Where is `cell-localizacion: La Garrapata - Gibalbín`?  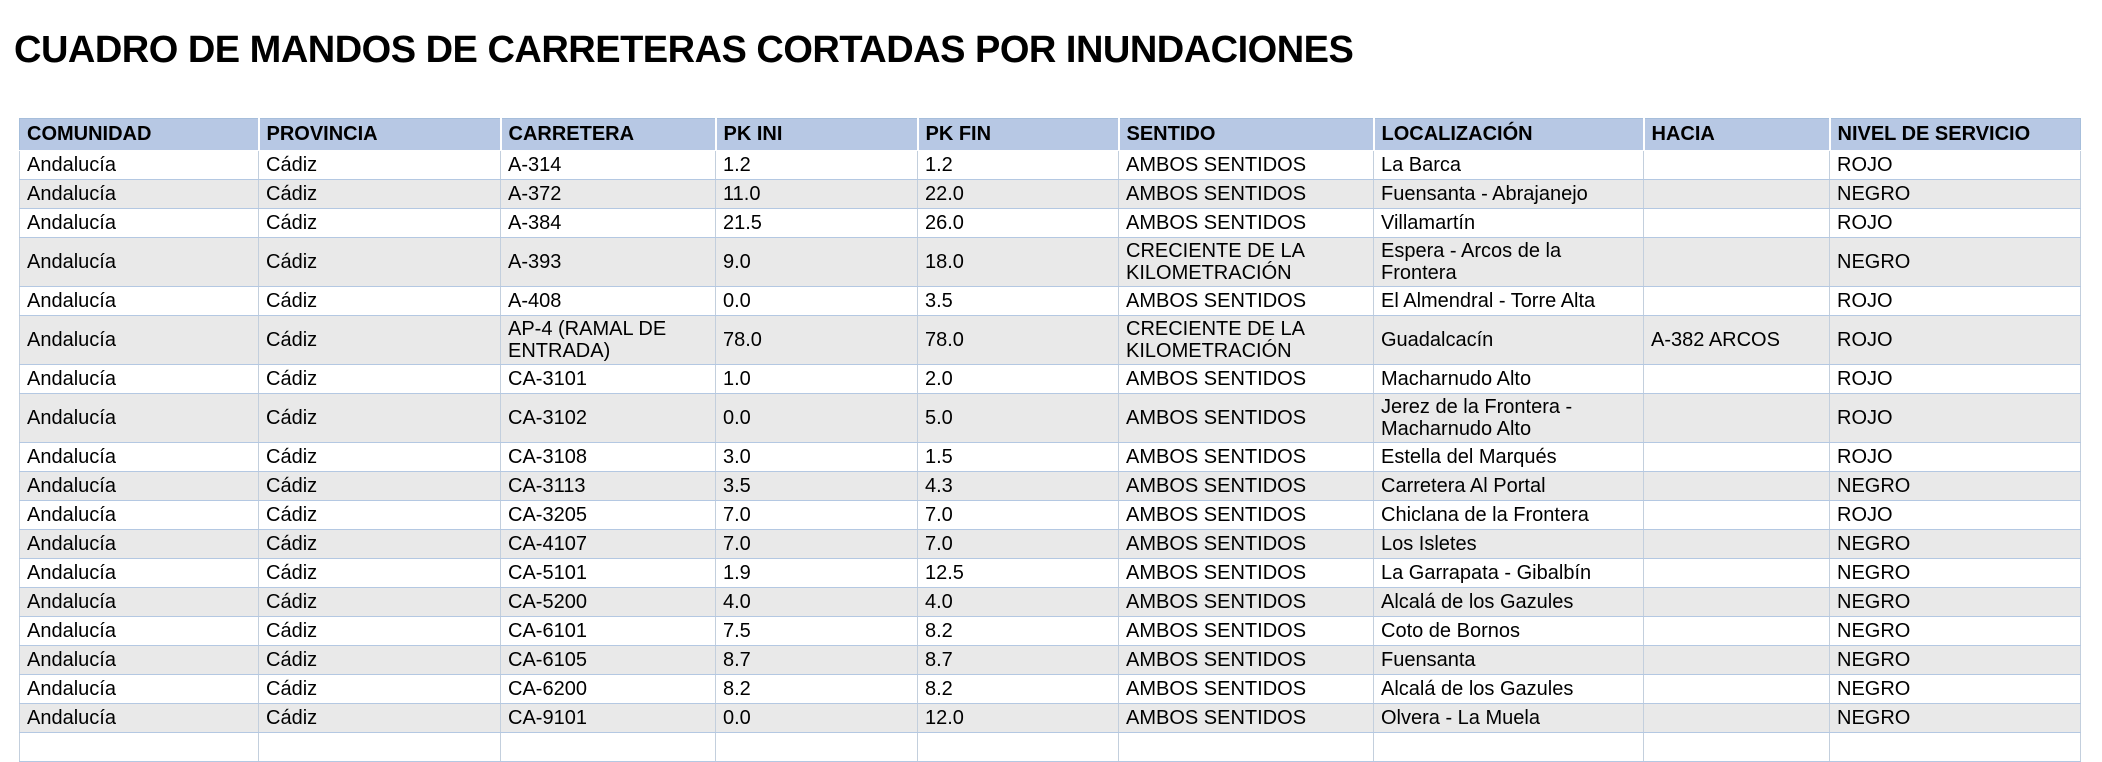
cell-localizacion: La Garrapata - Gibalbín is located at coordinates (1508, 573).